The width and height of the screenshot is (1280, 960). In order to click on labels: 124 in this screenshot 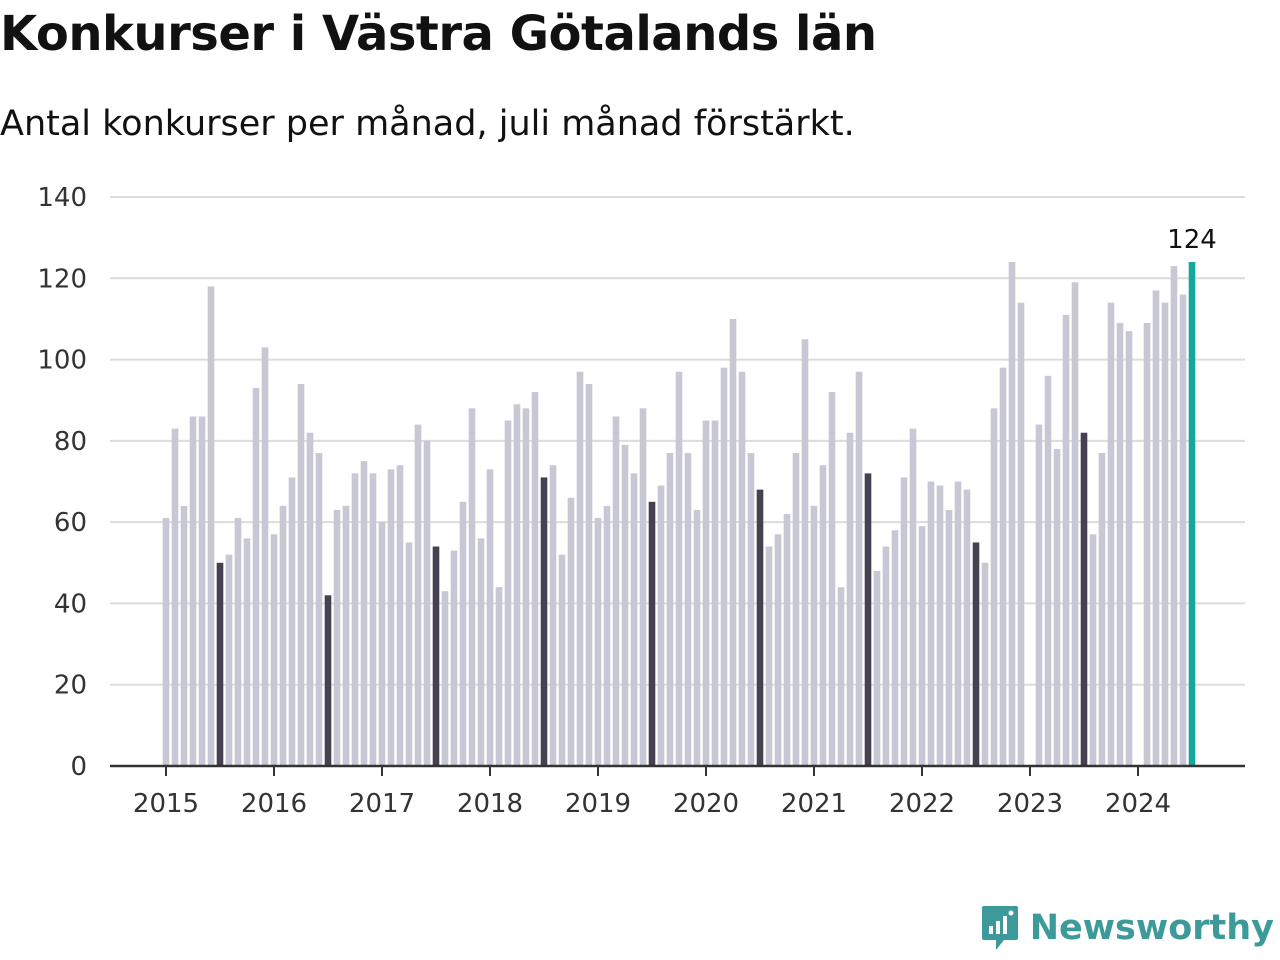, I will do `click(1192, 240)`.